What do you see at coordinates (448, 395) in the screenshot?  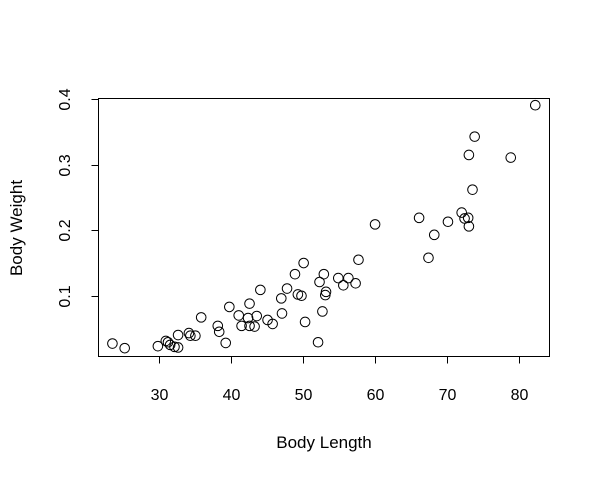 I see `x-tick-label: 70` at bounding box center [448, 395].